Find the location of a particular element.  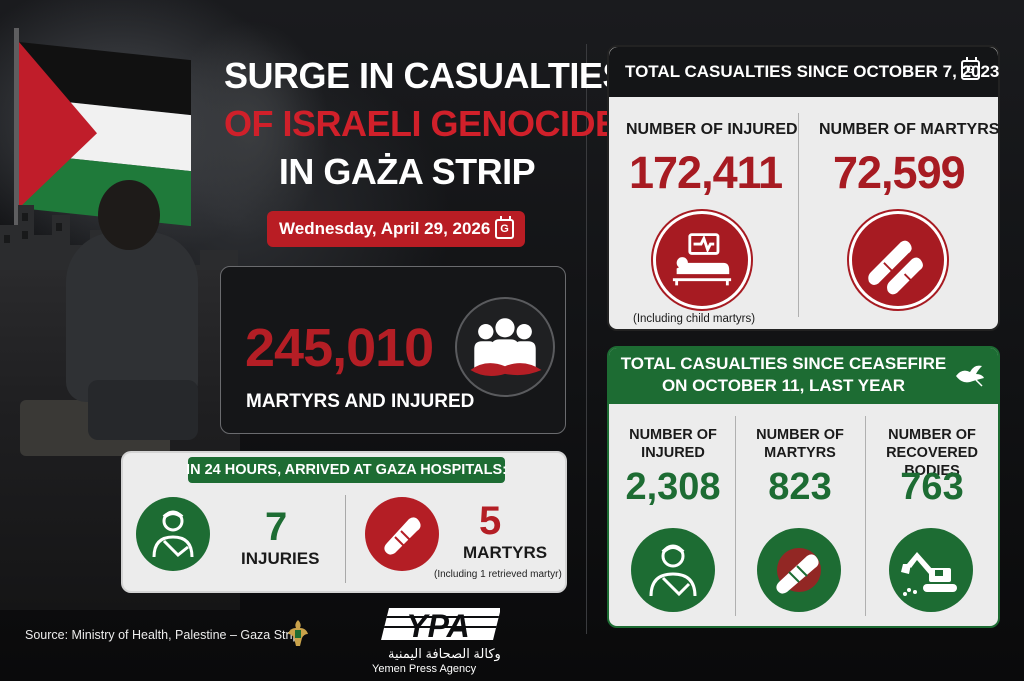

agency-name-arabic: وكالة الصحافة اليمنية is located at coordinates (444, 653).